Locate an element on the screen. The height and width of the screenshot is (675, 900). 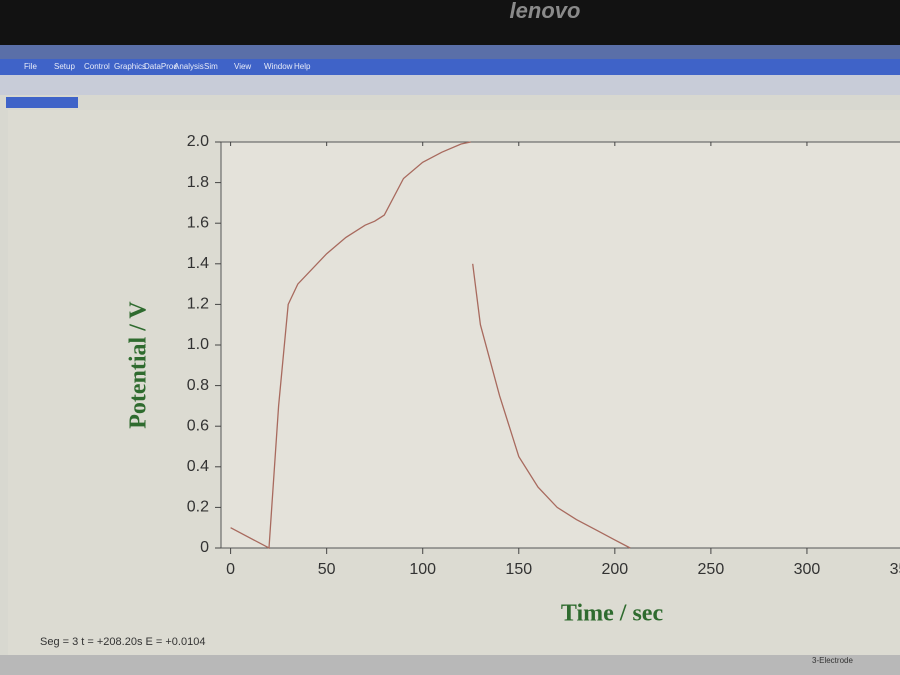
menu-item: DataProc is located at coordinates (160, 66).